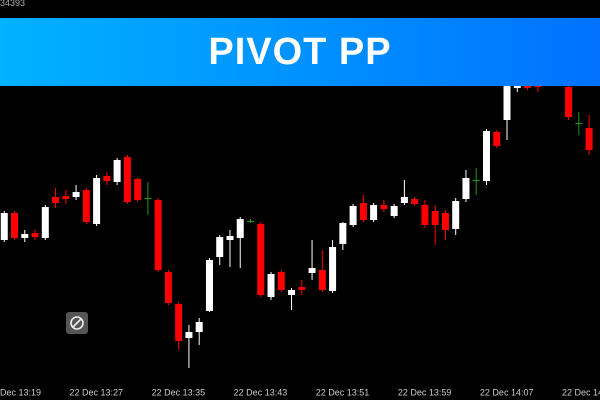  What do you see at coordinates (261, 392) in the screenshot?
I see `x-tick-label: 22 Dec 13:43` at bounding box center [261, 392].